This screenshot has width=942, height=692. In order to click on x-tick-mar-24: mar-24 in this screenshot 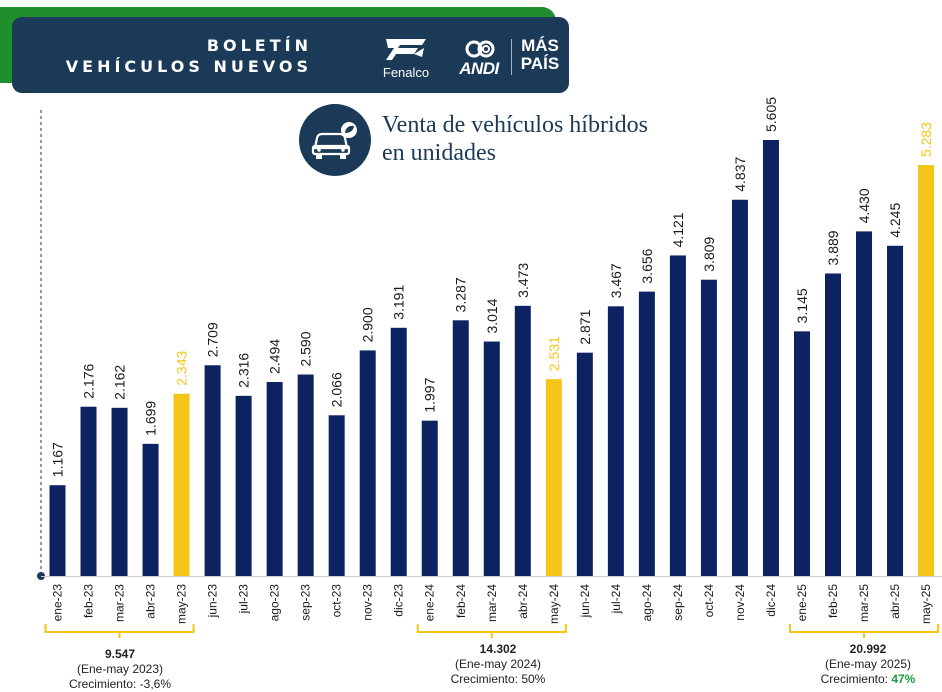, I will do `click(492, 603)`.